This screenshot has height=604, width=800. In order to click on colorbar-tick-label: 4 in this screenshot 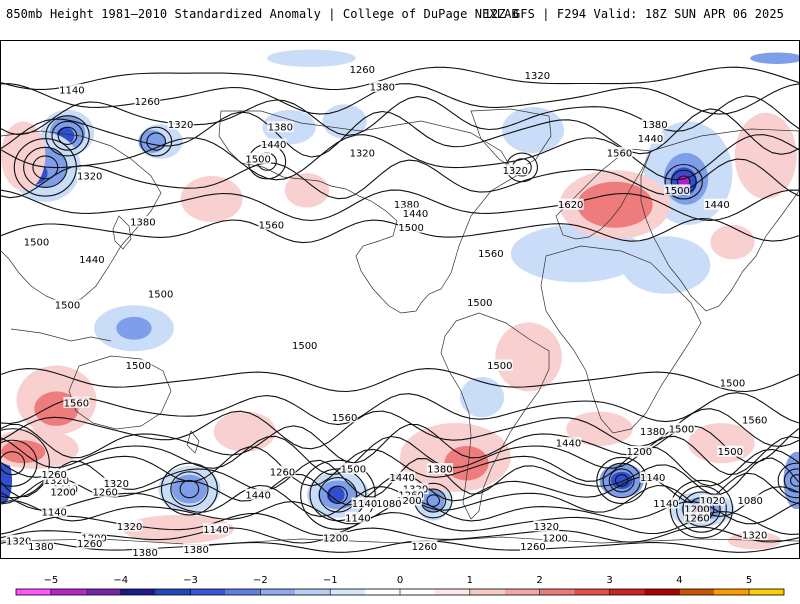, I will do `click(679, 580)`.